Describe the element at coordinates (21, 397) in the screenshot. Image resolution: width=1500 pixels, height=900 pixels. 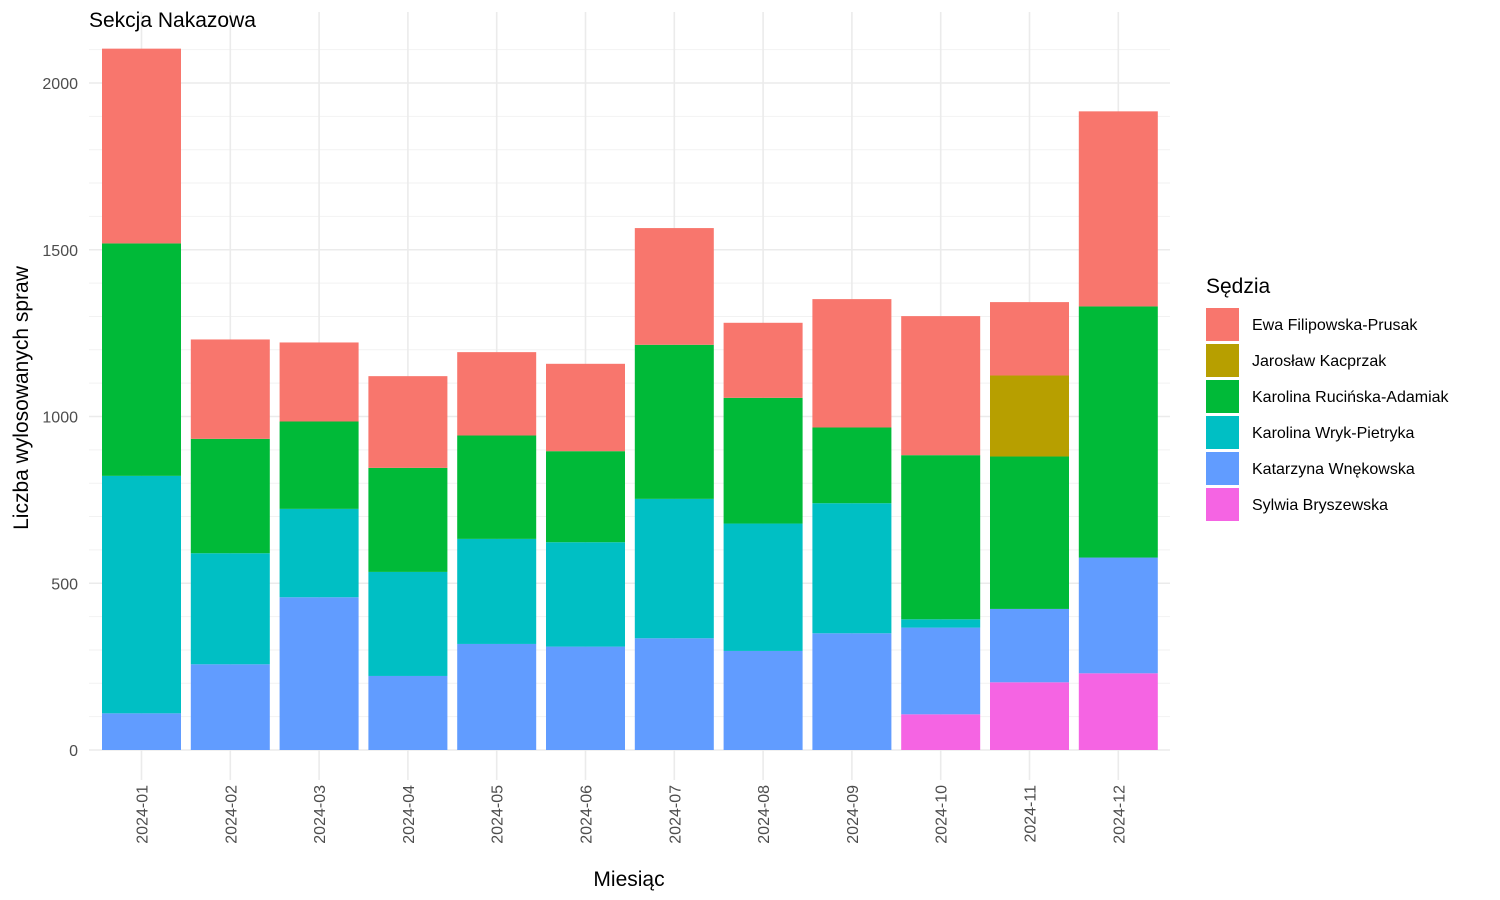
I see `y-axis-title: Liczba wylosowanych spraw` at that location.